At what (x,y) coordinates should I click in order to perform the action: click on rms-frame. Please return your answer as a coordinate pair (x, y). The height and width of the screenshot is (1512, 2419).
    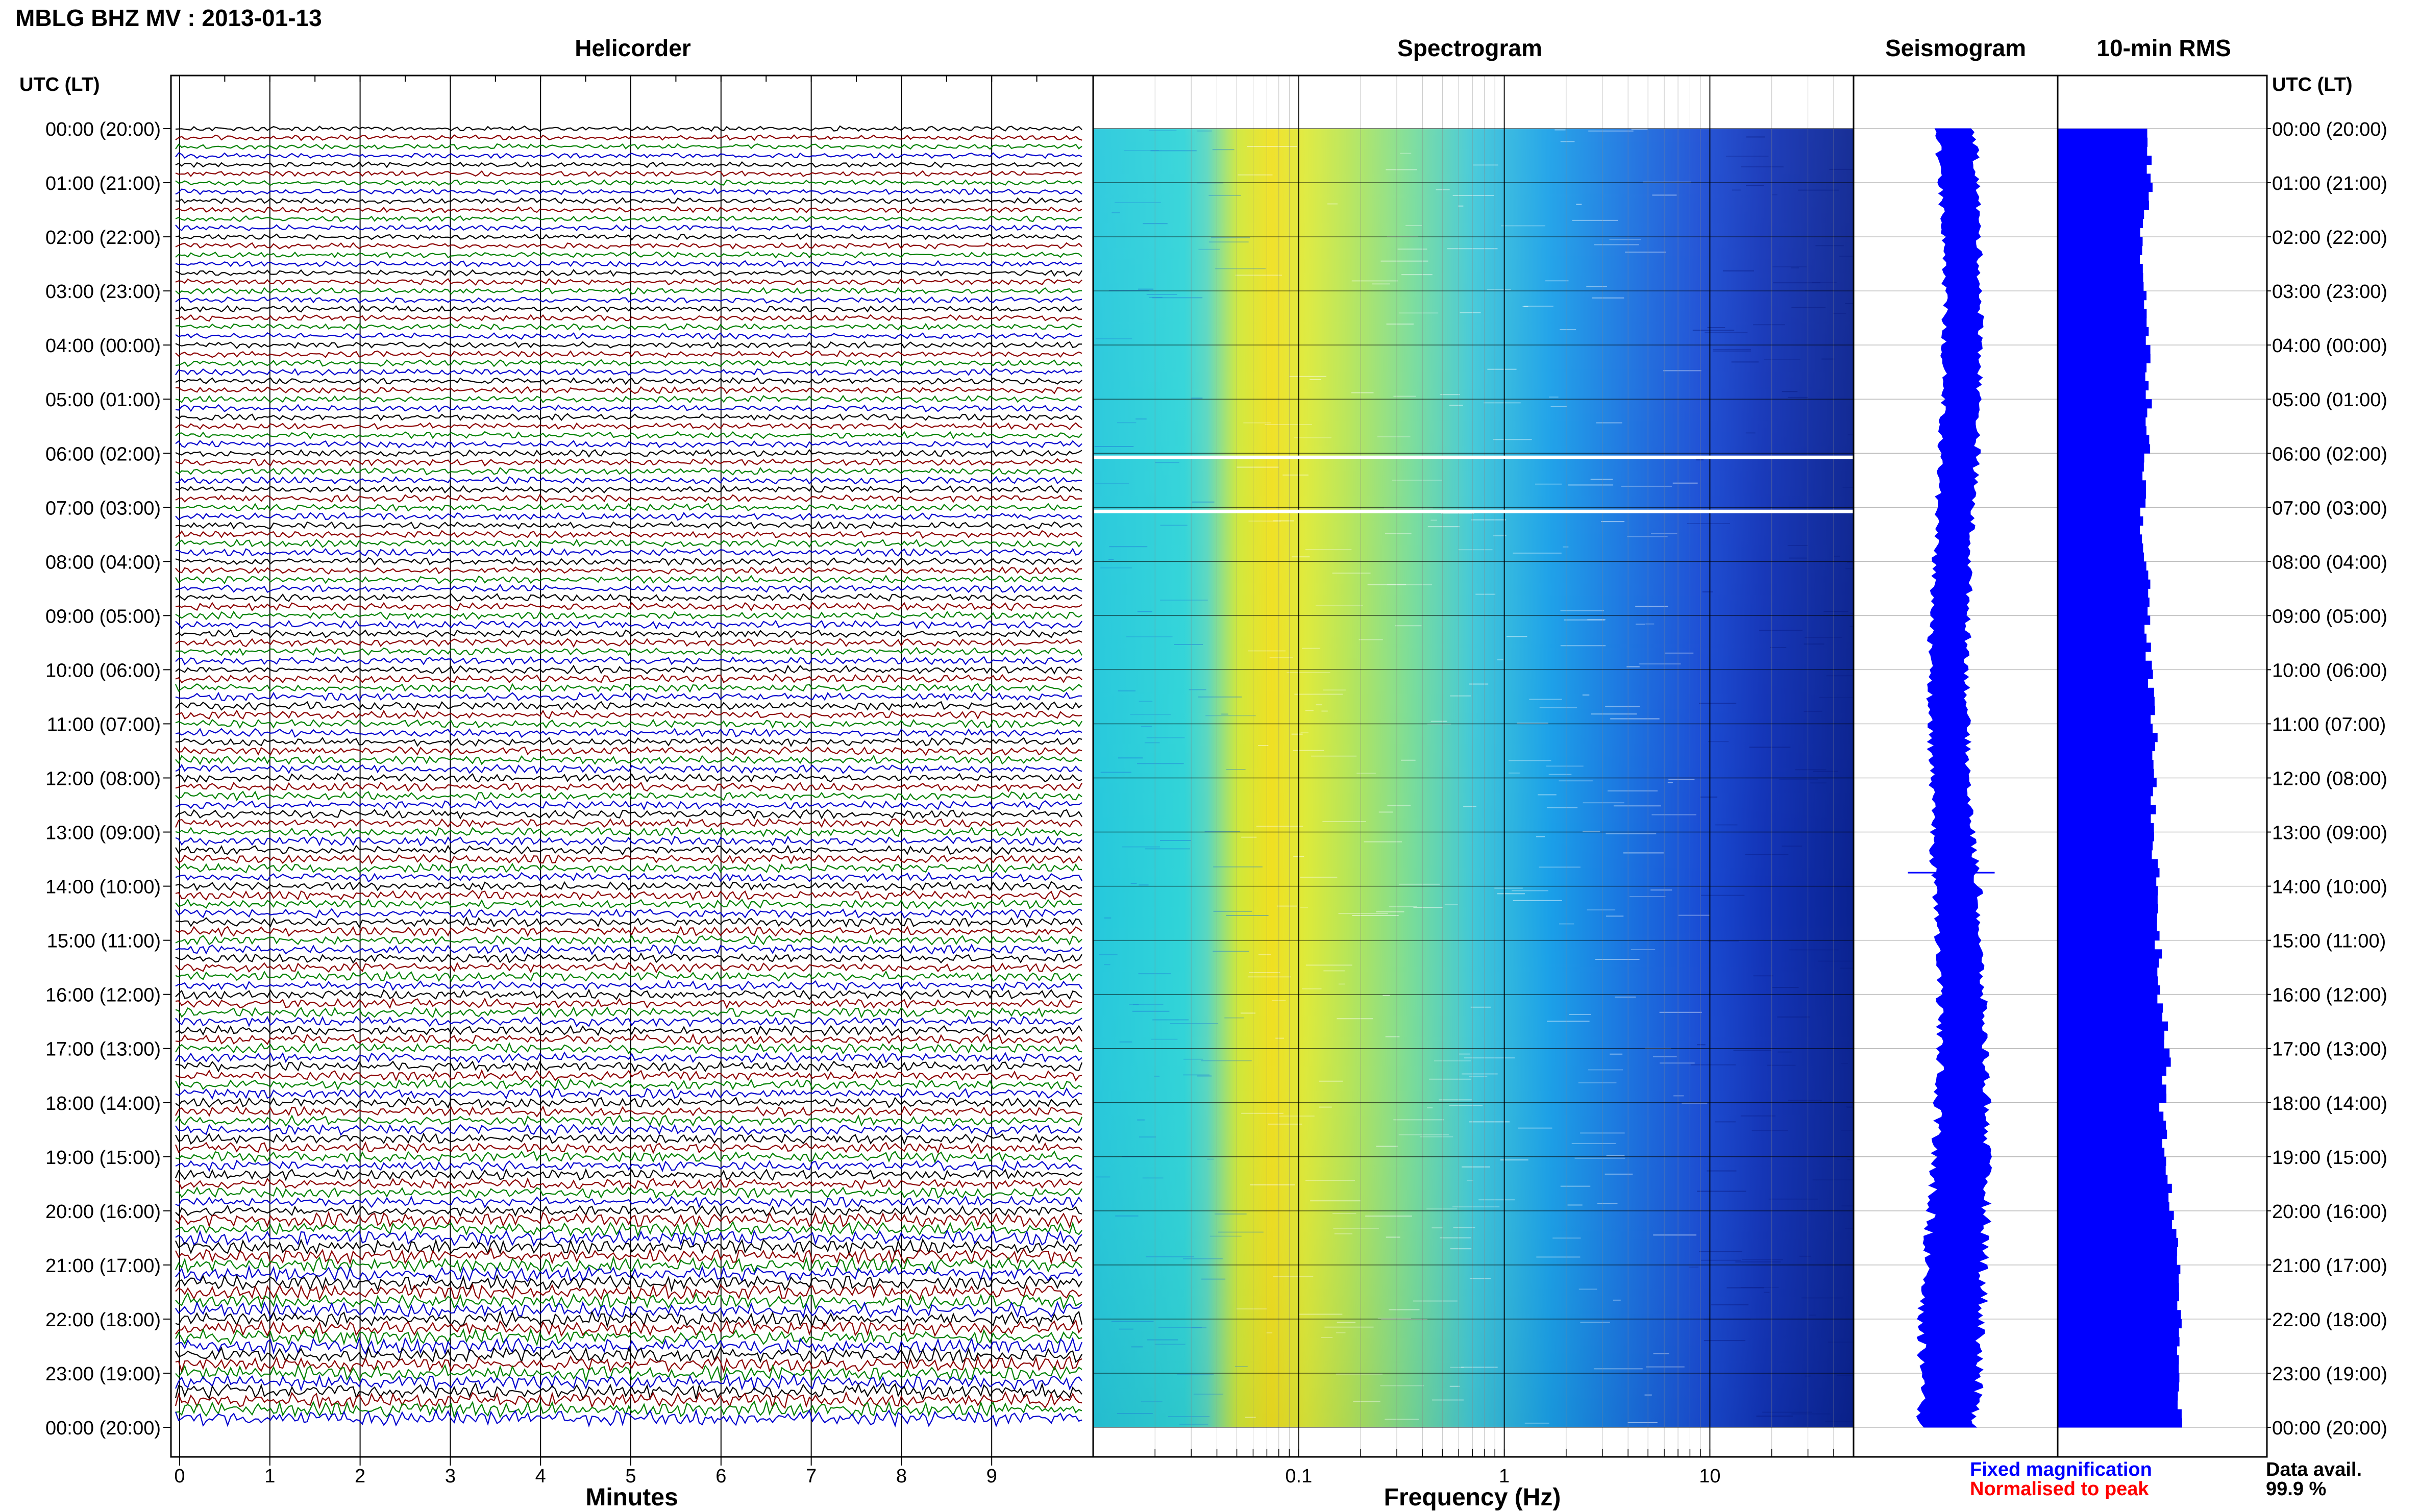
    Looking at the image, I should click on (2162, 766).